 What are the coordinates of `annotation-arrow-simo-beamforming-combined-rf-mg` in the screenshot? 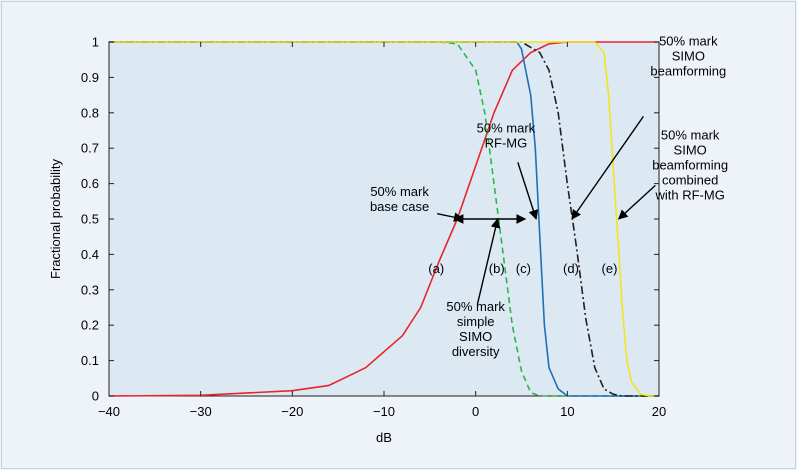 It's located at (636, 202).